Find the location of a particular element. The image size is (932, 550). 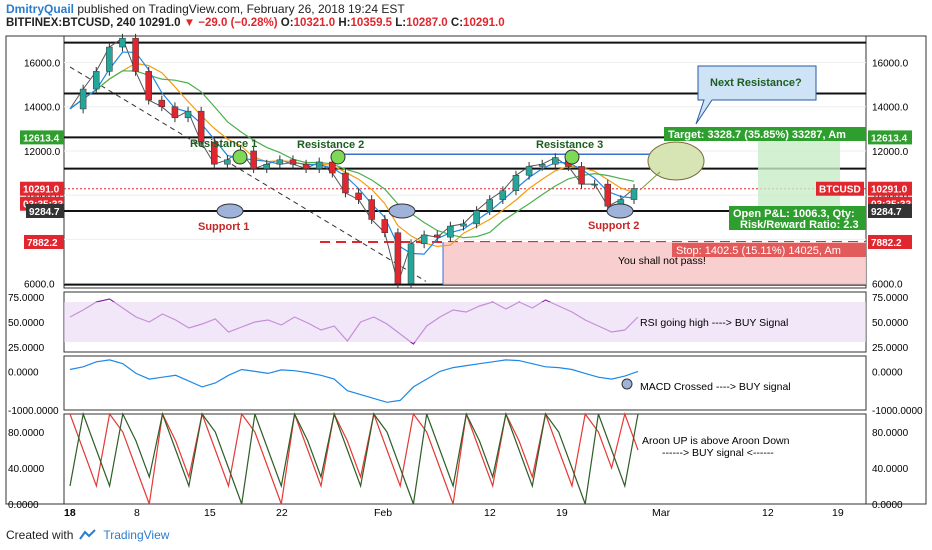

low-label: L: is located at coordinates (401, 23).